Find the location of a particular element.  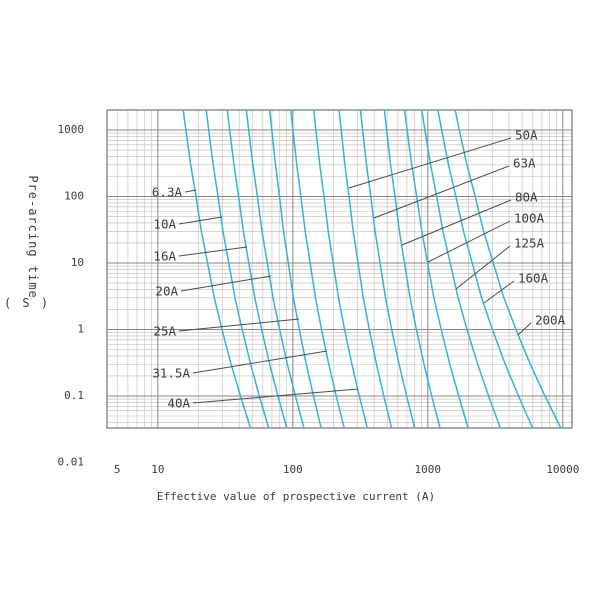

leader-line-31.5A is located at coordinates (260, 362).